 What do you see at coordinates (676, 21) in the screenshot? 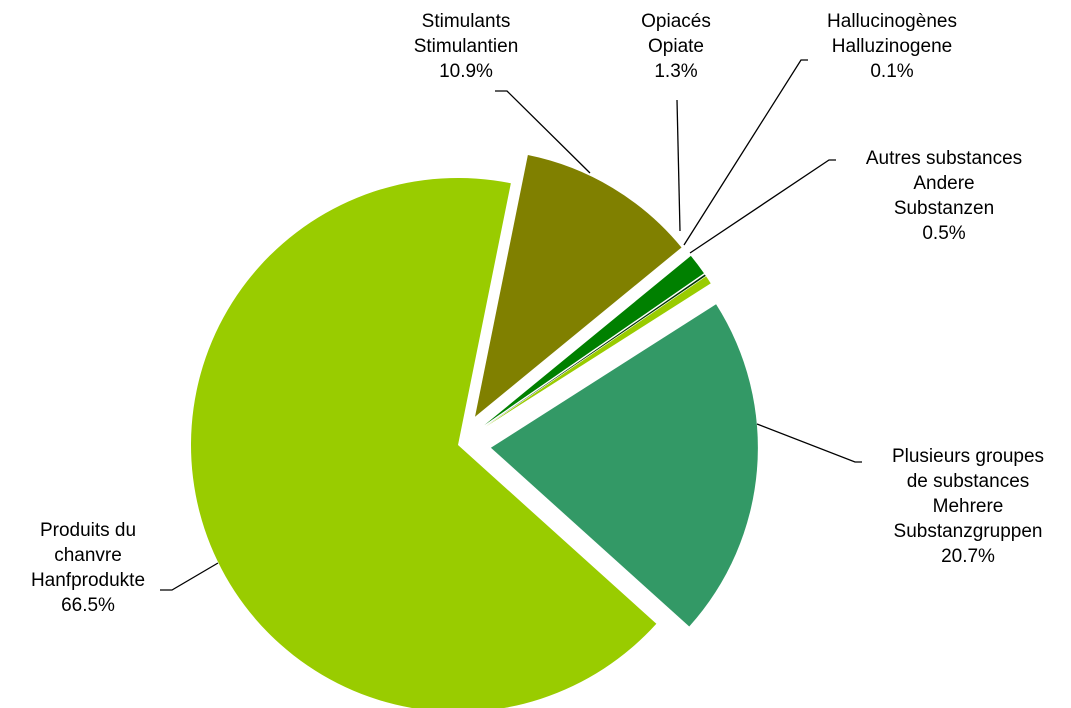
I see `slice-name-line: Opiacés` at bounding box center [676, 21].